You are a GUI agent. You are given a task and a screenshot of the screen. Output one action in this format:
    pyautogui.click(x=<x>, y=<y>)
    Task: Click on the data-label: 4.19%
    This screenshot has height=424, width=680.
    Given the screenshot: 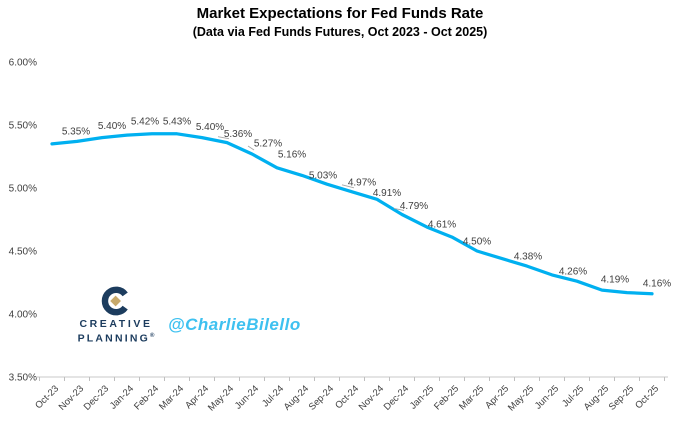 What is the action you would take?
    pyautogui.click(x=615, y=280)
    